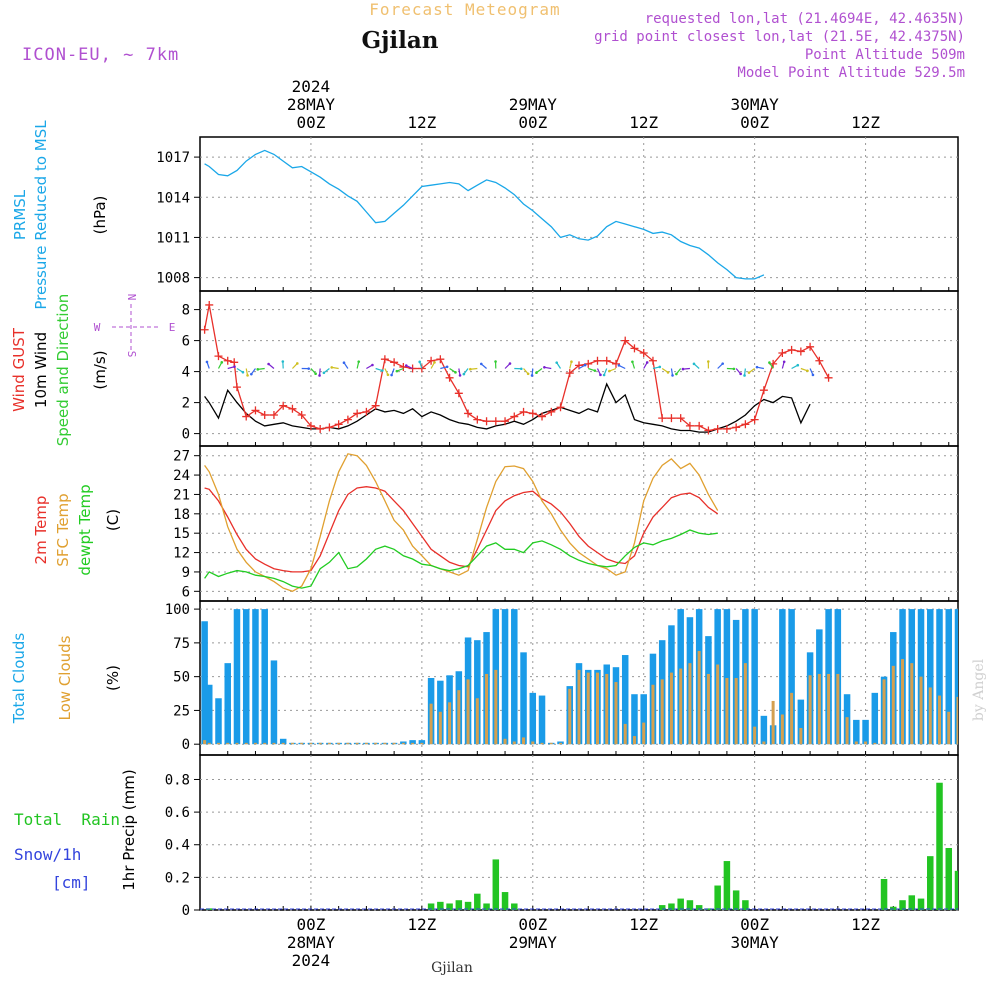 This screenshot has height=1004, width=1000. What do you see at coordinates (173, 279) in the screenshot?
I see `pressure-ytick-label: 1008` at bounding box center [173, 279].